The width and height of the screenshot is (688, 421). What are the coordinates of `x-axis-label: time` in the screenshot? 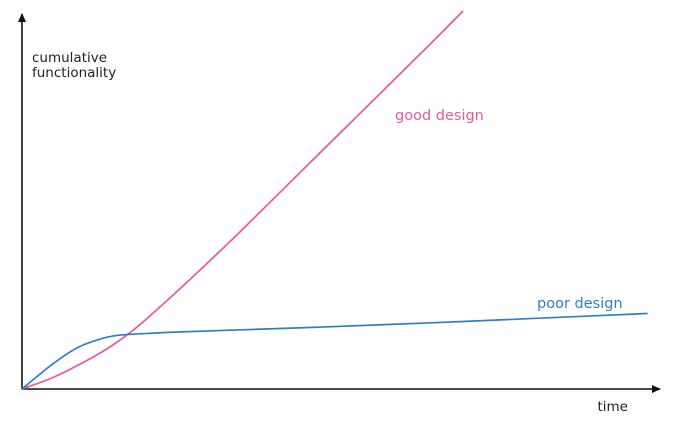 It's located at (612, 407).